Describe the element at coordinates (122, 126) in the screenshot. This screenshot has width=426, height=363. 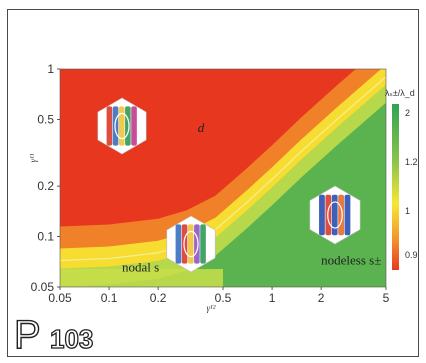
I see `gap-structure-d-icon` at that location.